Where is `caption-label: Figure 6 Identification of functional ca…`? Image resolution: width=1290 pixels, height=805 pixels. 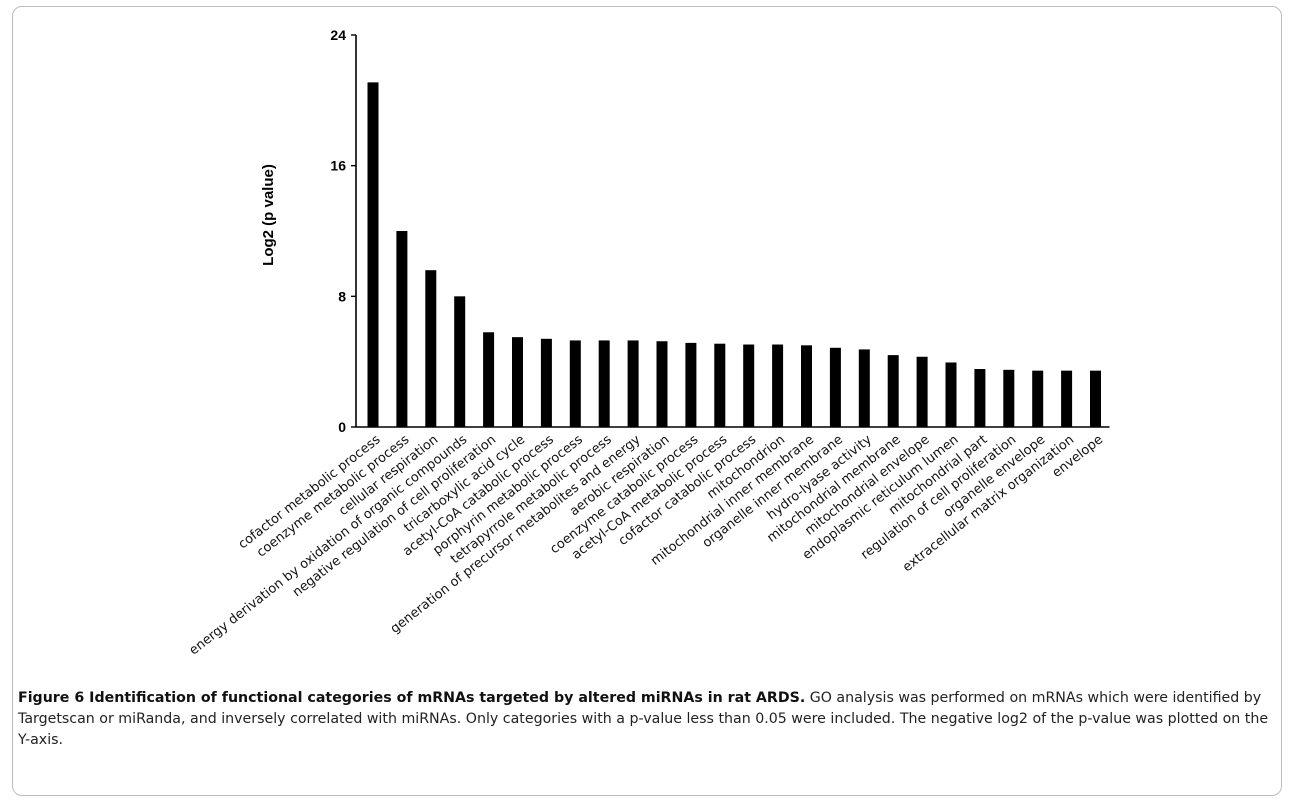 caption-label: Figure 6 Identification of functional ca… is located at coordinates (412, 698).